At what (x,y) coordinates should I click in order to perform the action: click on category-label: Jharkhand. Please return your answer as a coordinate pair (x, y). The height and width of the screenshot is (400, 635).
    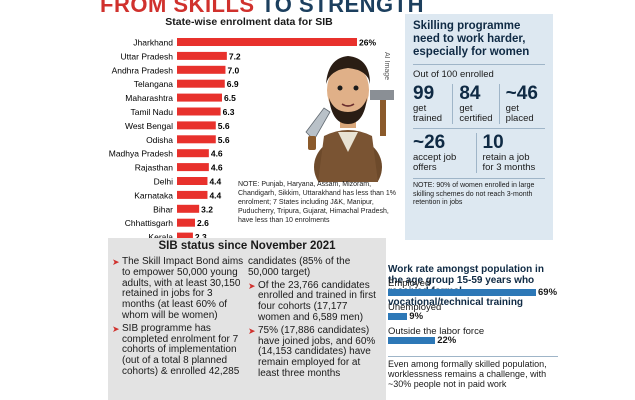
    Looking at the image, I should click on (153, 43).